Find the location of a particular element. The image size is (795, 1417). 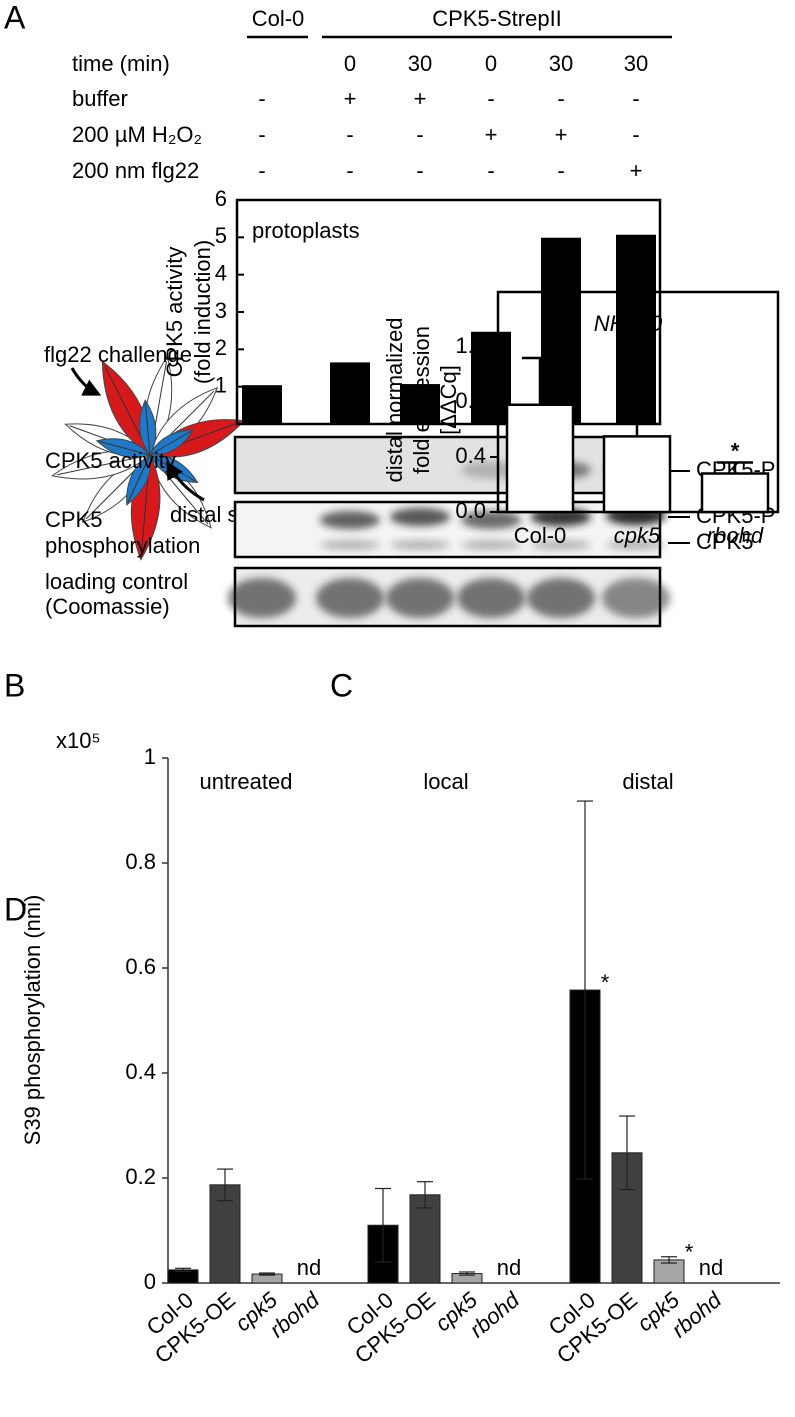

column-group: Col-0 is located at coordinates (278, 18).